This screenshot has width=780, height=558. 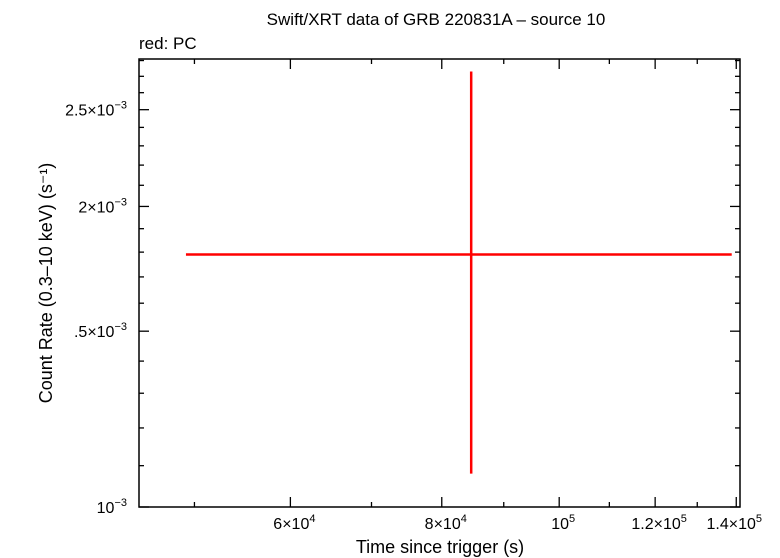 I want to click on x-axis-label: Time since trigger (s), so click(x=440, y=547).